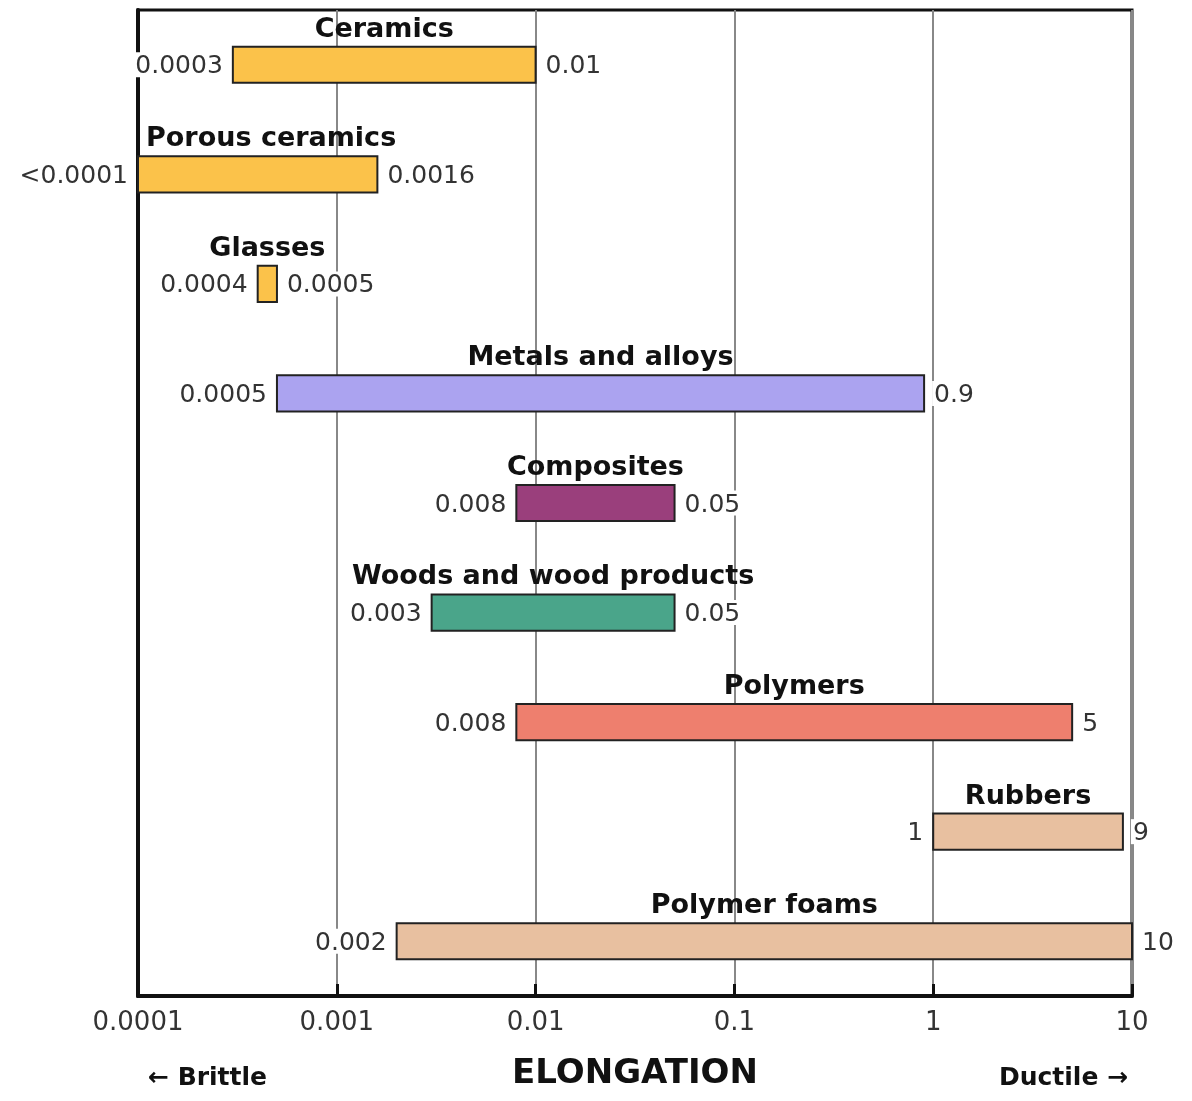 Image resolution: width=1192 pixels, height=1101 pixels. I want to click on x-tick-label: 0.001, so click(337, 1021).